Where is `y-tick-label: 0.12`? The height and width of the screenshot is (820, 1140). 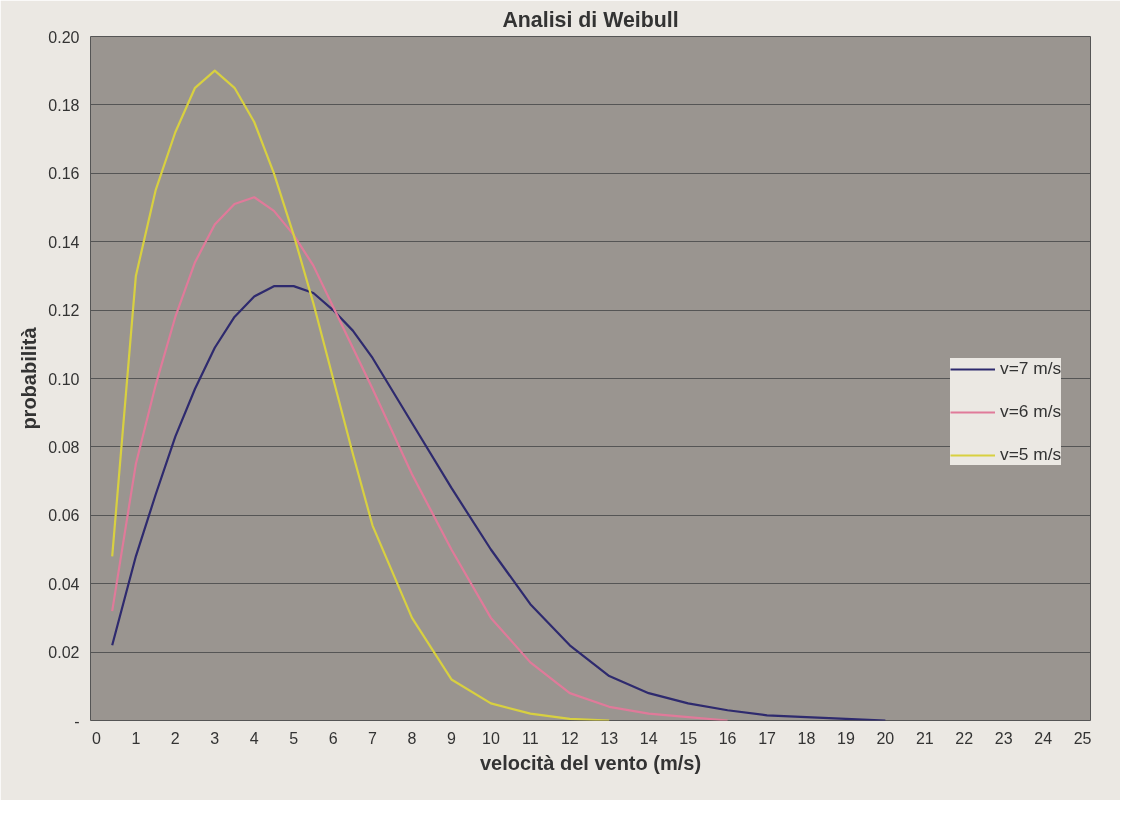 y-tick-label: 0.12 is located at coordinates (64, 311).